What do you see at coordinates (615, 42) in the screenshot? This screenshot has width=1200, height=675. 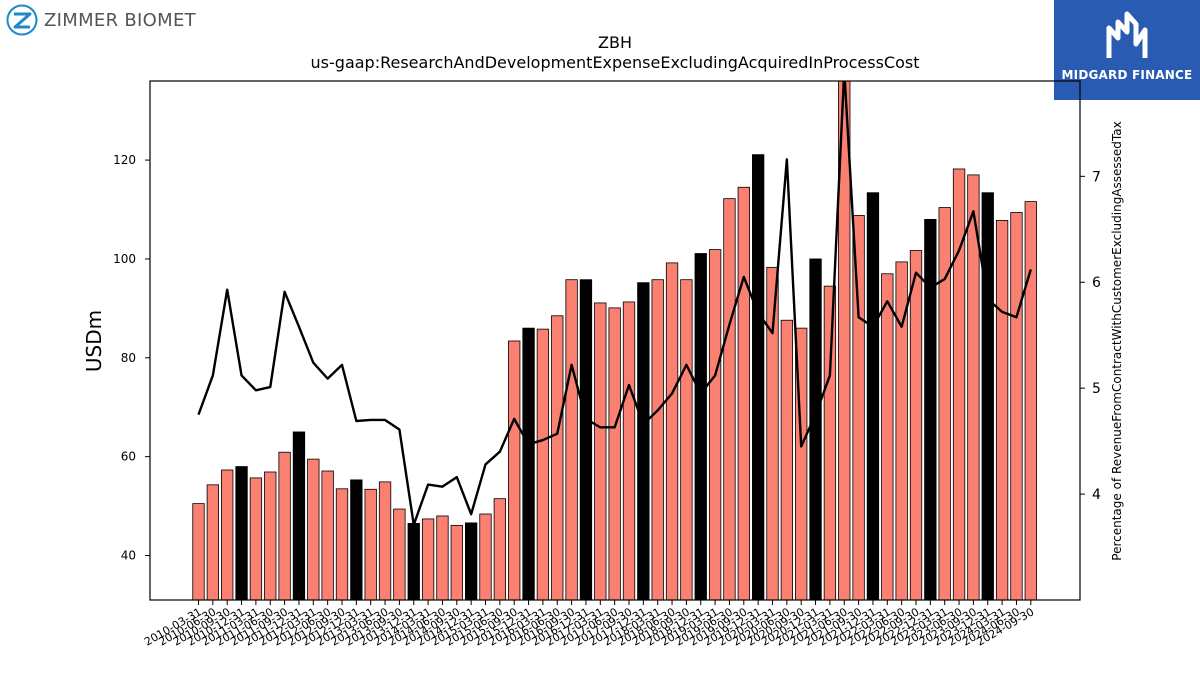 I see `chart-title: ZBH` at bounding box center [615, 42].